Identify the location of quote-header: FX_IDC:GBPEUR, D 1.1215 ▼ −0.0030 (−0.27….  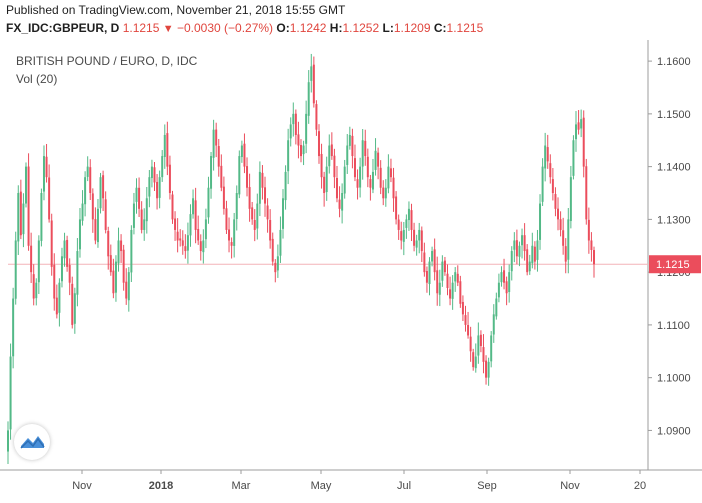
(244, 28).